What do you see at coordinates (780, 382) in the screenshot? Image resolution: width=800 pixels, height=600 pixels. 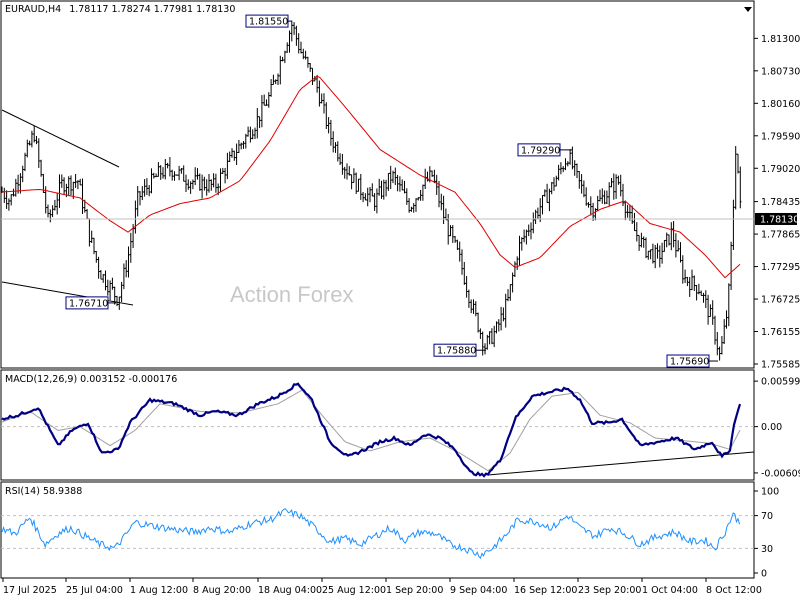 I see `macd-tick-label: 0.00599` at bounding box center [780, 382].